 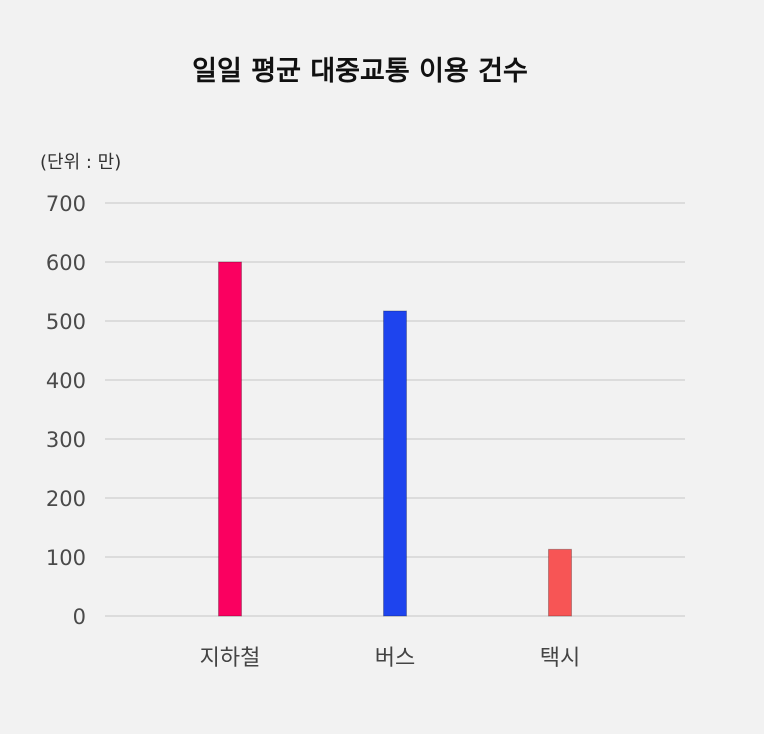 What do you see at coordinates (66, 440) in the screenshot?
I see `y-tick-label: 300` at bounding box center [66, 440].